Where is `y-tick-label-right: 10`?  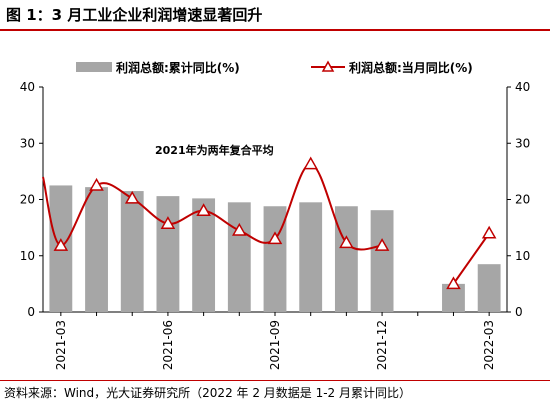 y-tick-label-right: 10 is located at coordinates (522, 256).